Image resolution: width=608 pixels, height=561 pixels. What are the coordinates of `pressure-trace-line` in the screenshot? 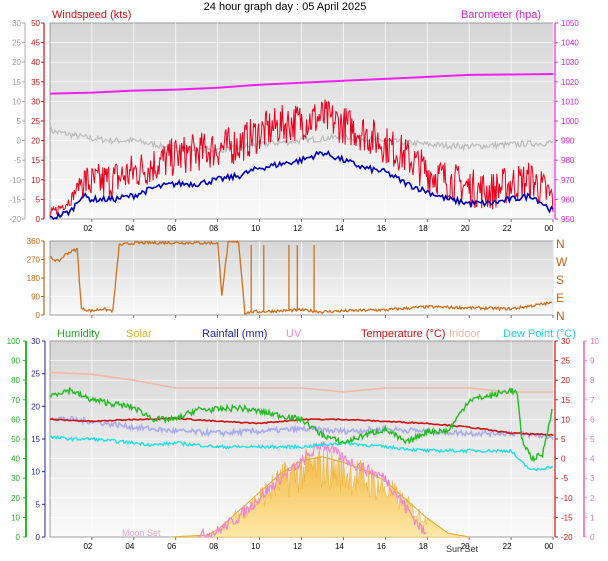 It's located at (301, 140).